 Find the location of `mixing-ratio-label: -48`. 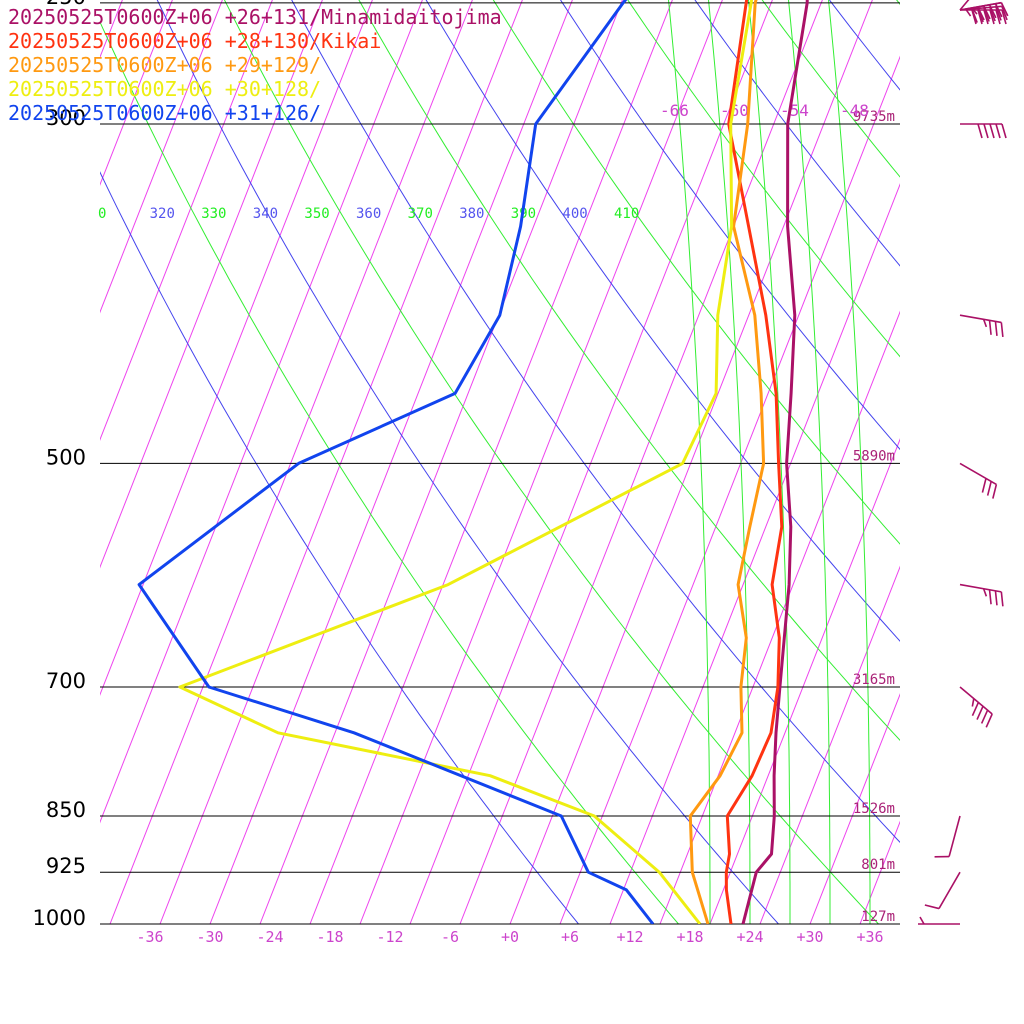

mixing-ratio-label: -48 is located at coordinates (854, 110).